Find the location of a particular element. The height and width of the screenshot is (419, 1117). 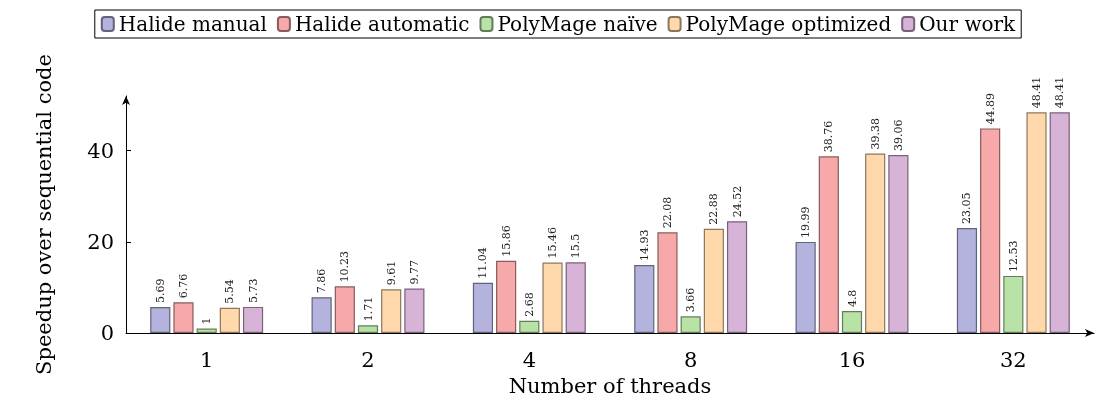

data-label: 1.71 is located at coordinates (368, 309).